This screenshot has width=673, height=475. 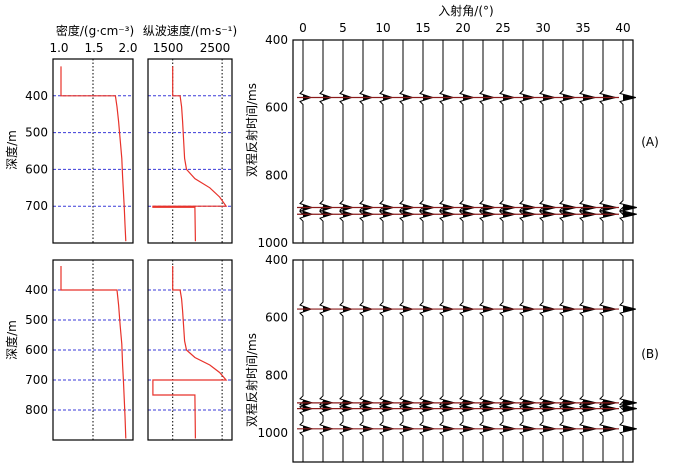 I want to click on gather-xtick-label: 40, so click(x=622, y=28).